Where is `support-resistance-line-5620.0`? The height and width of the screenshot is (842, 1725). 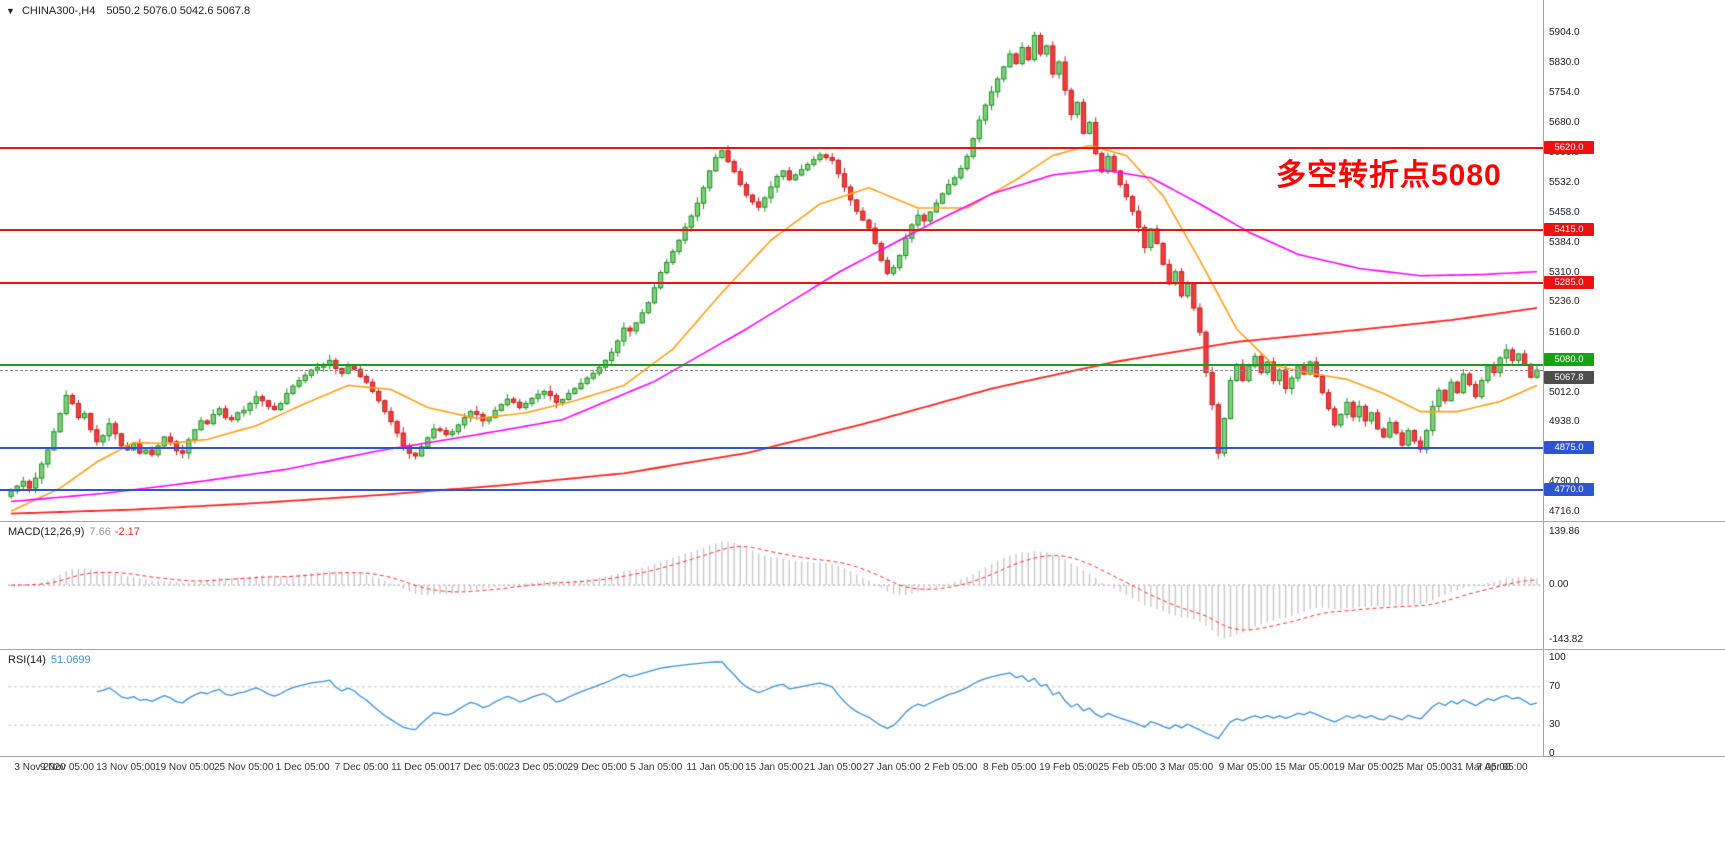 support-resistance-line-5620.0 is located at coordinates (771, 147).